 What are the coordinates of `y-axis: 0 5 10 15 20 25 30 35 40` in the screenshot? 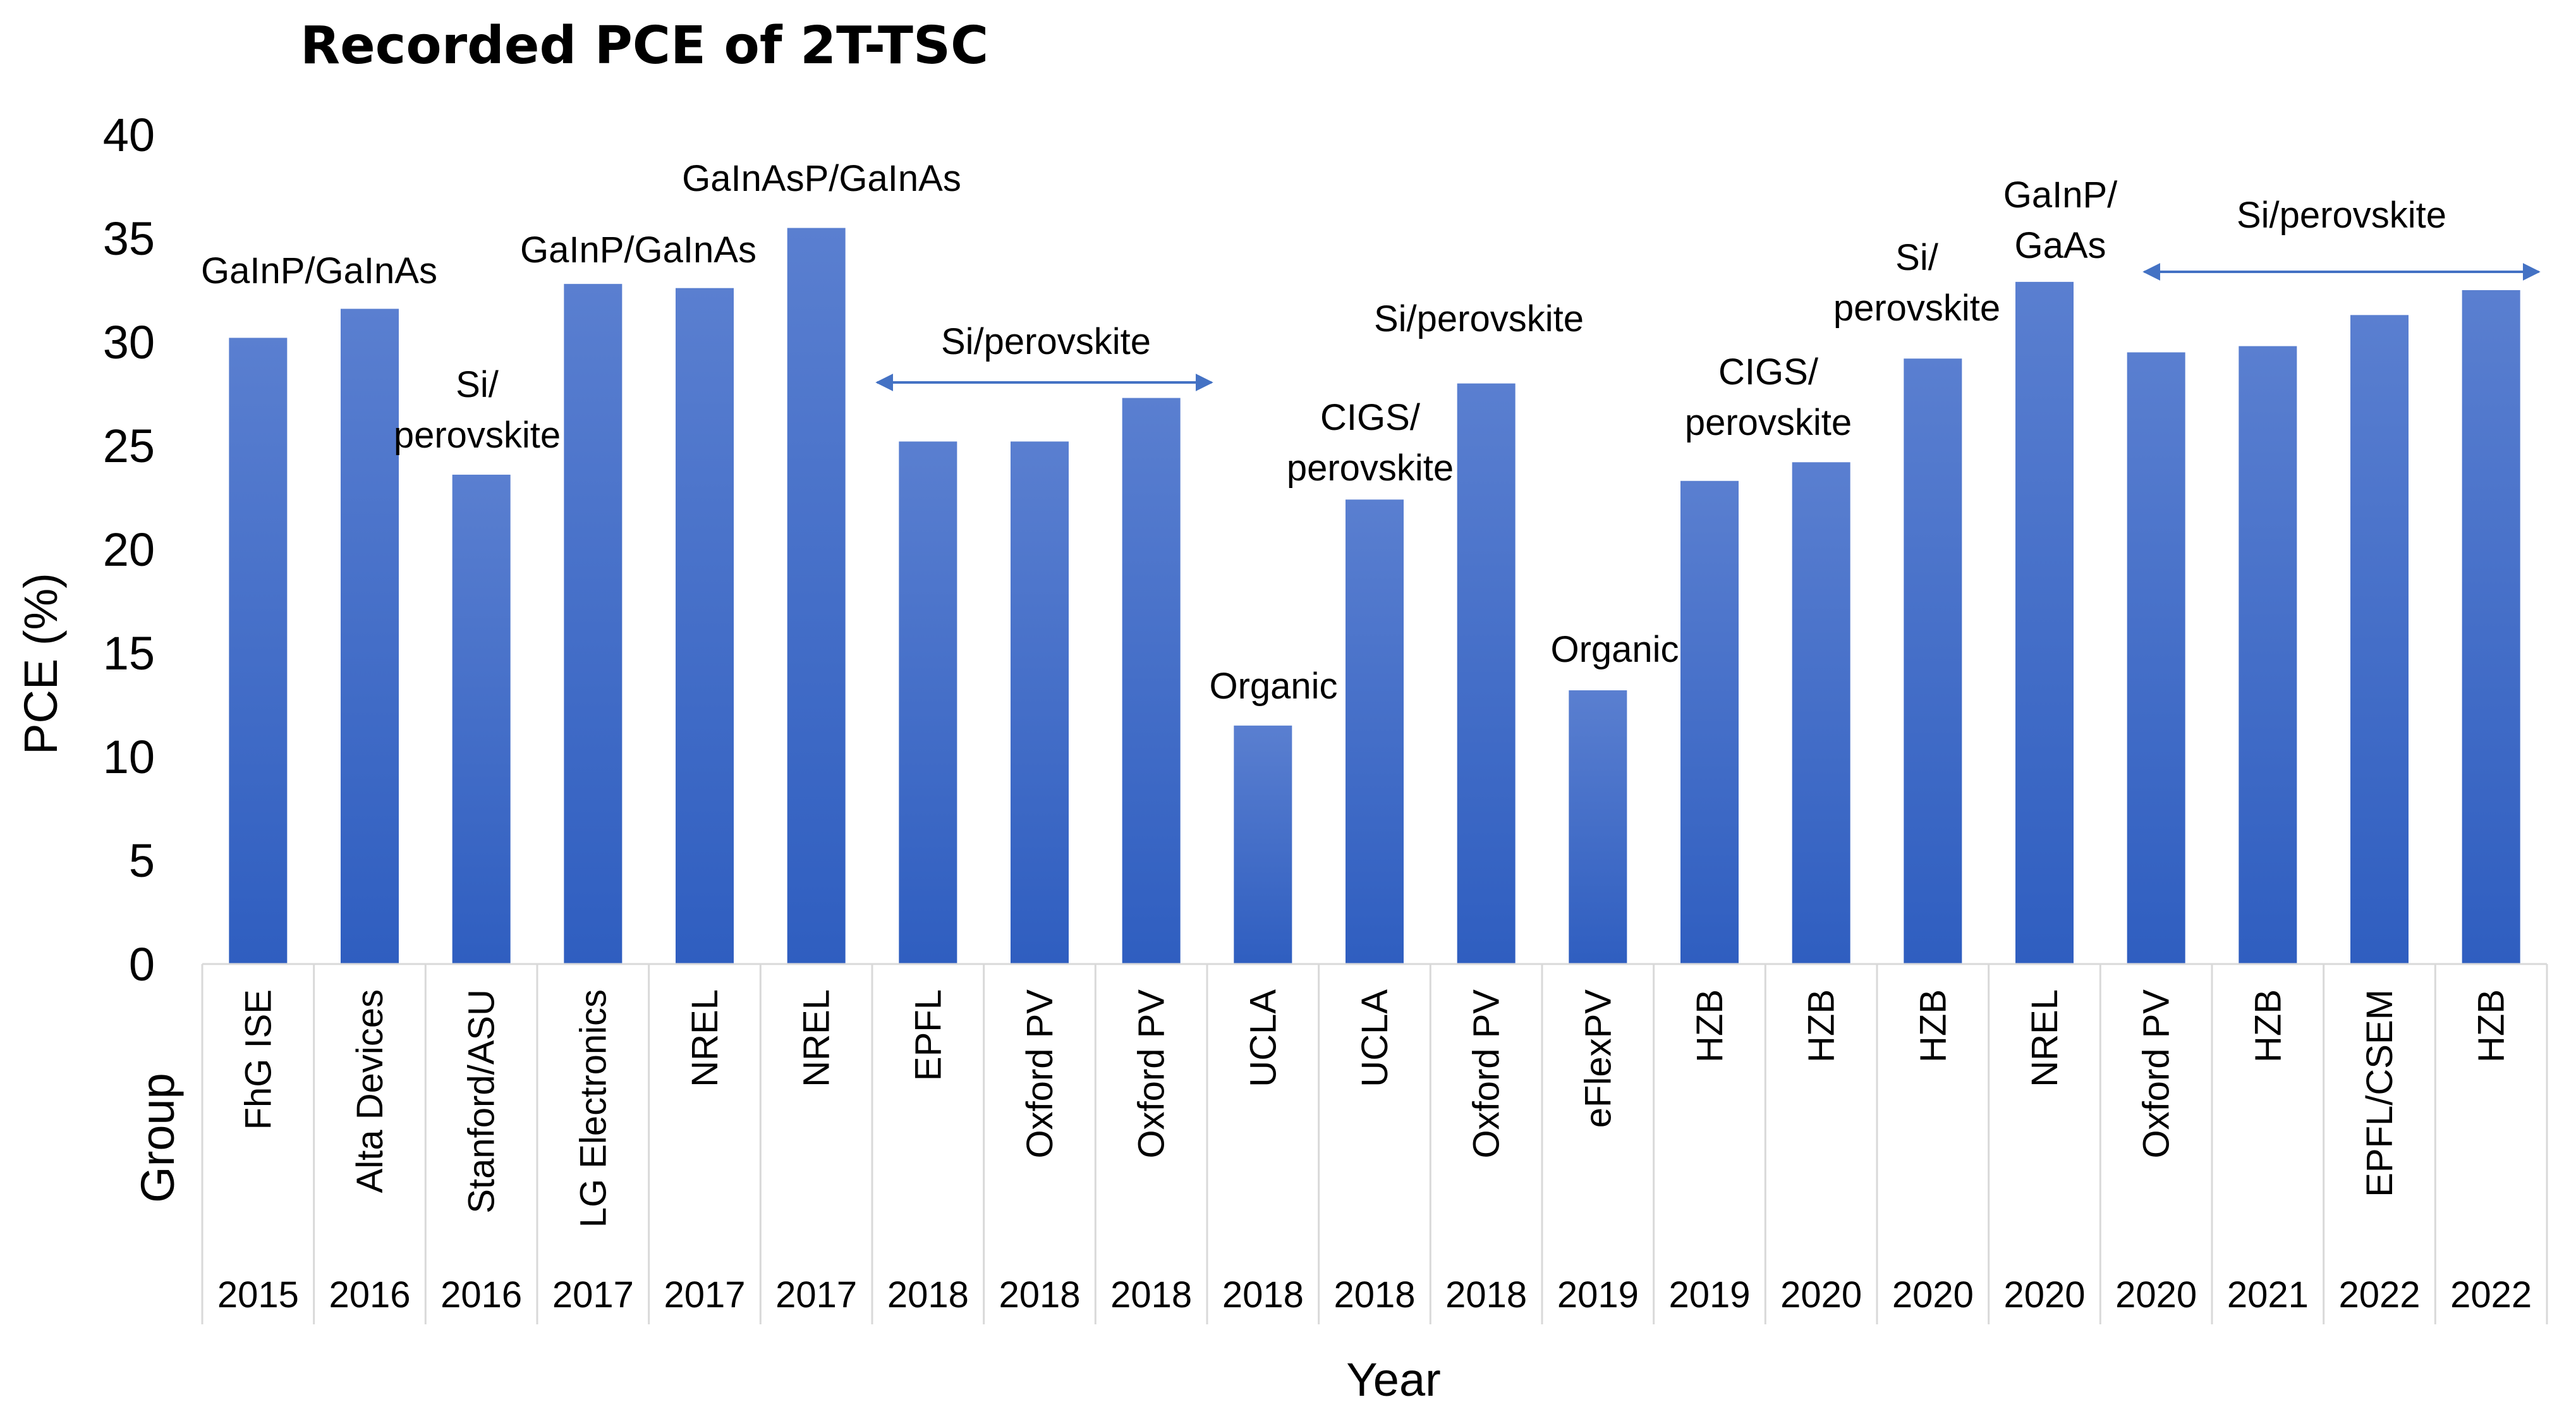 It's located at (129, 550).